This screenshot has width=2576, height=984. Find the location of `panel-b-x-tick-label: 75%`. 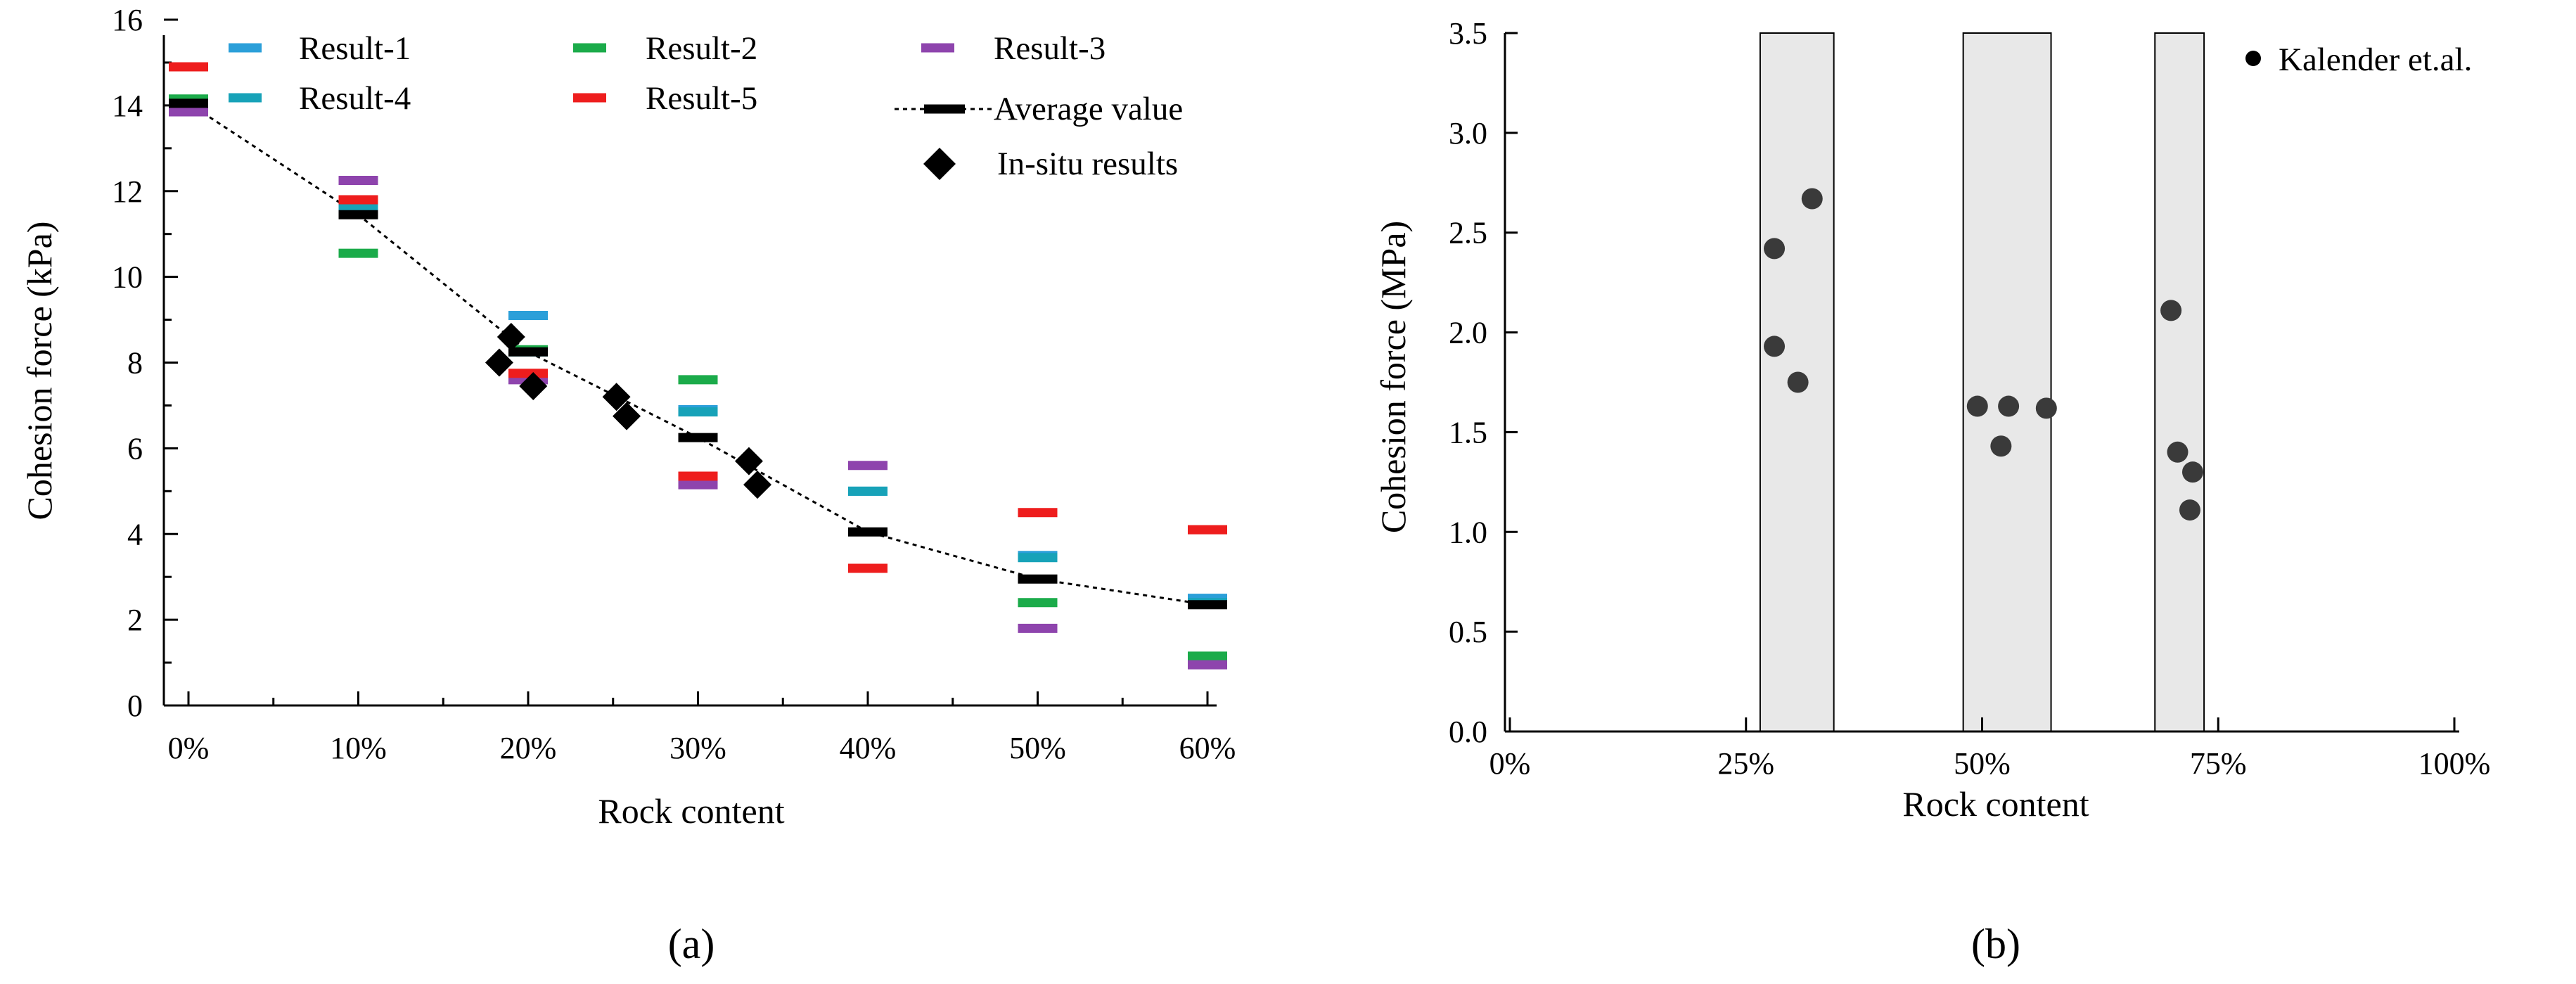

panel-b-x-tick-label: 75% is located at coordinates (2218, 763).